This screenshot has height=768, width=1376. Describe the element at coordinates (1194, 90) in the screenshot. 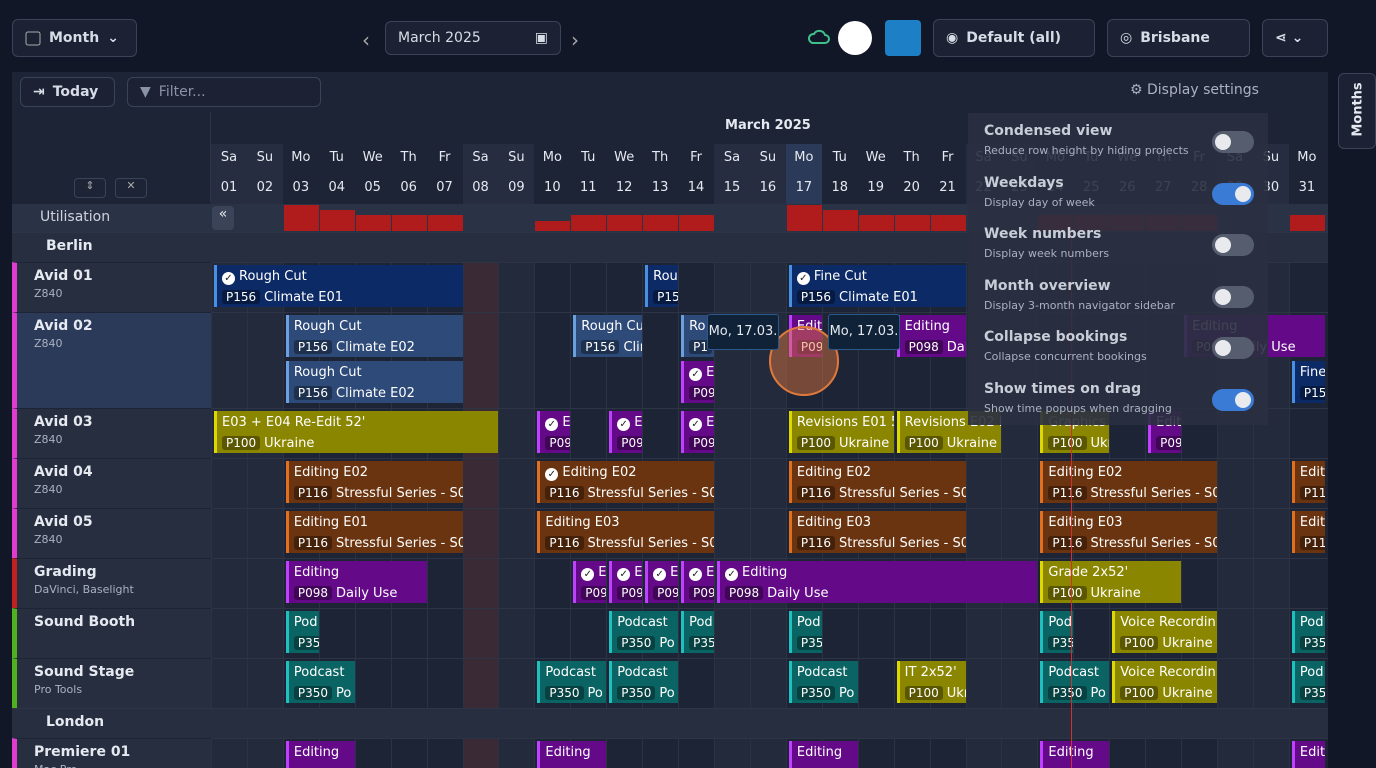

I see `display-settings-button: ⚙ Display settings` at that location.